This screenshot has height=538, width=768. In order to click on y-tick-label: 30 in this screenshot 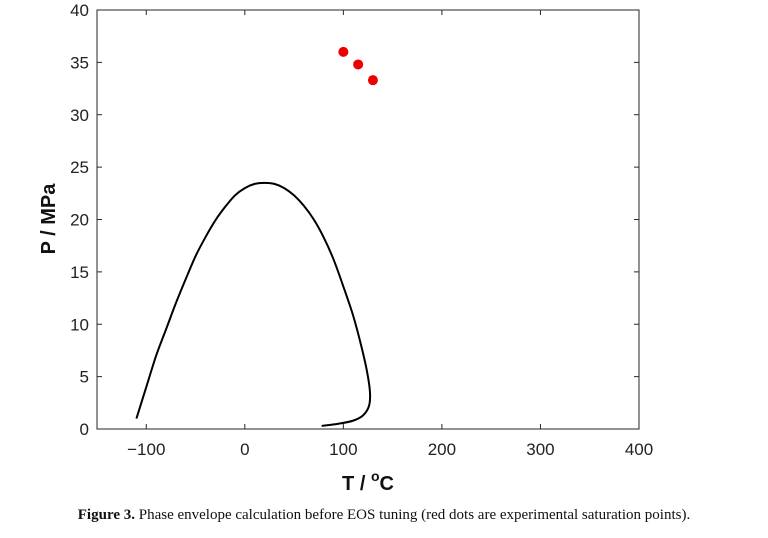, I will do `click(79, 115)`.